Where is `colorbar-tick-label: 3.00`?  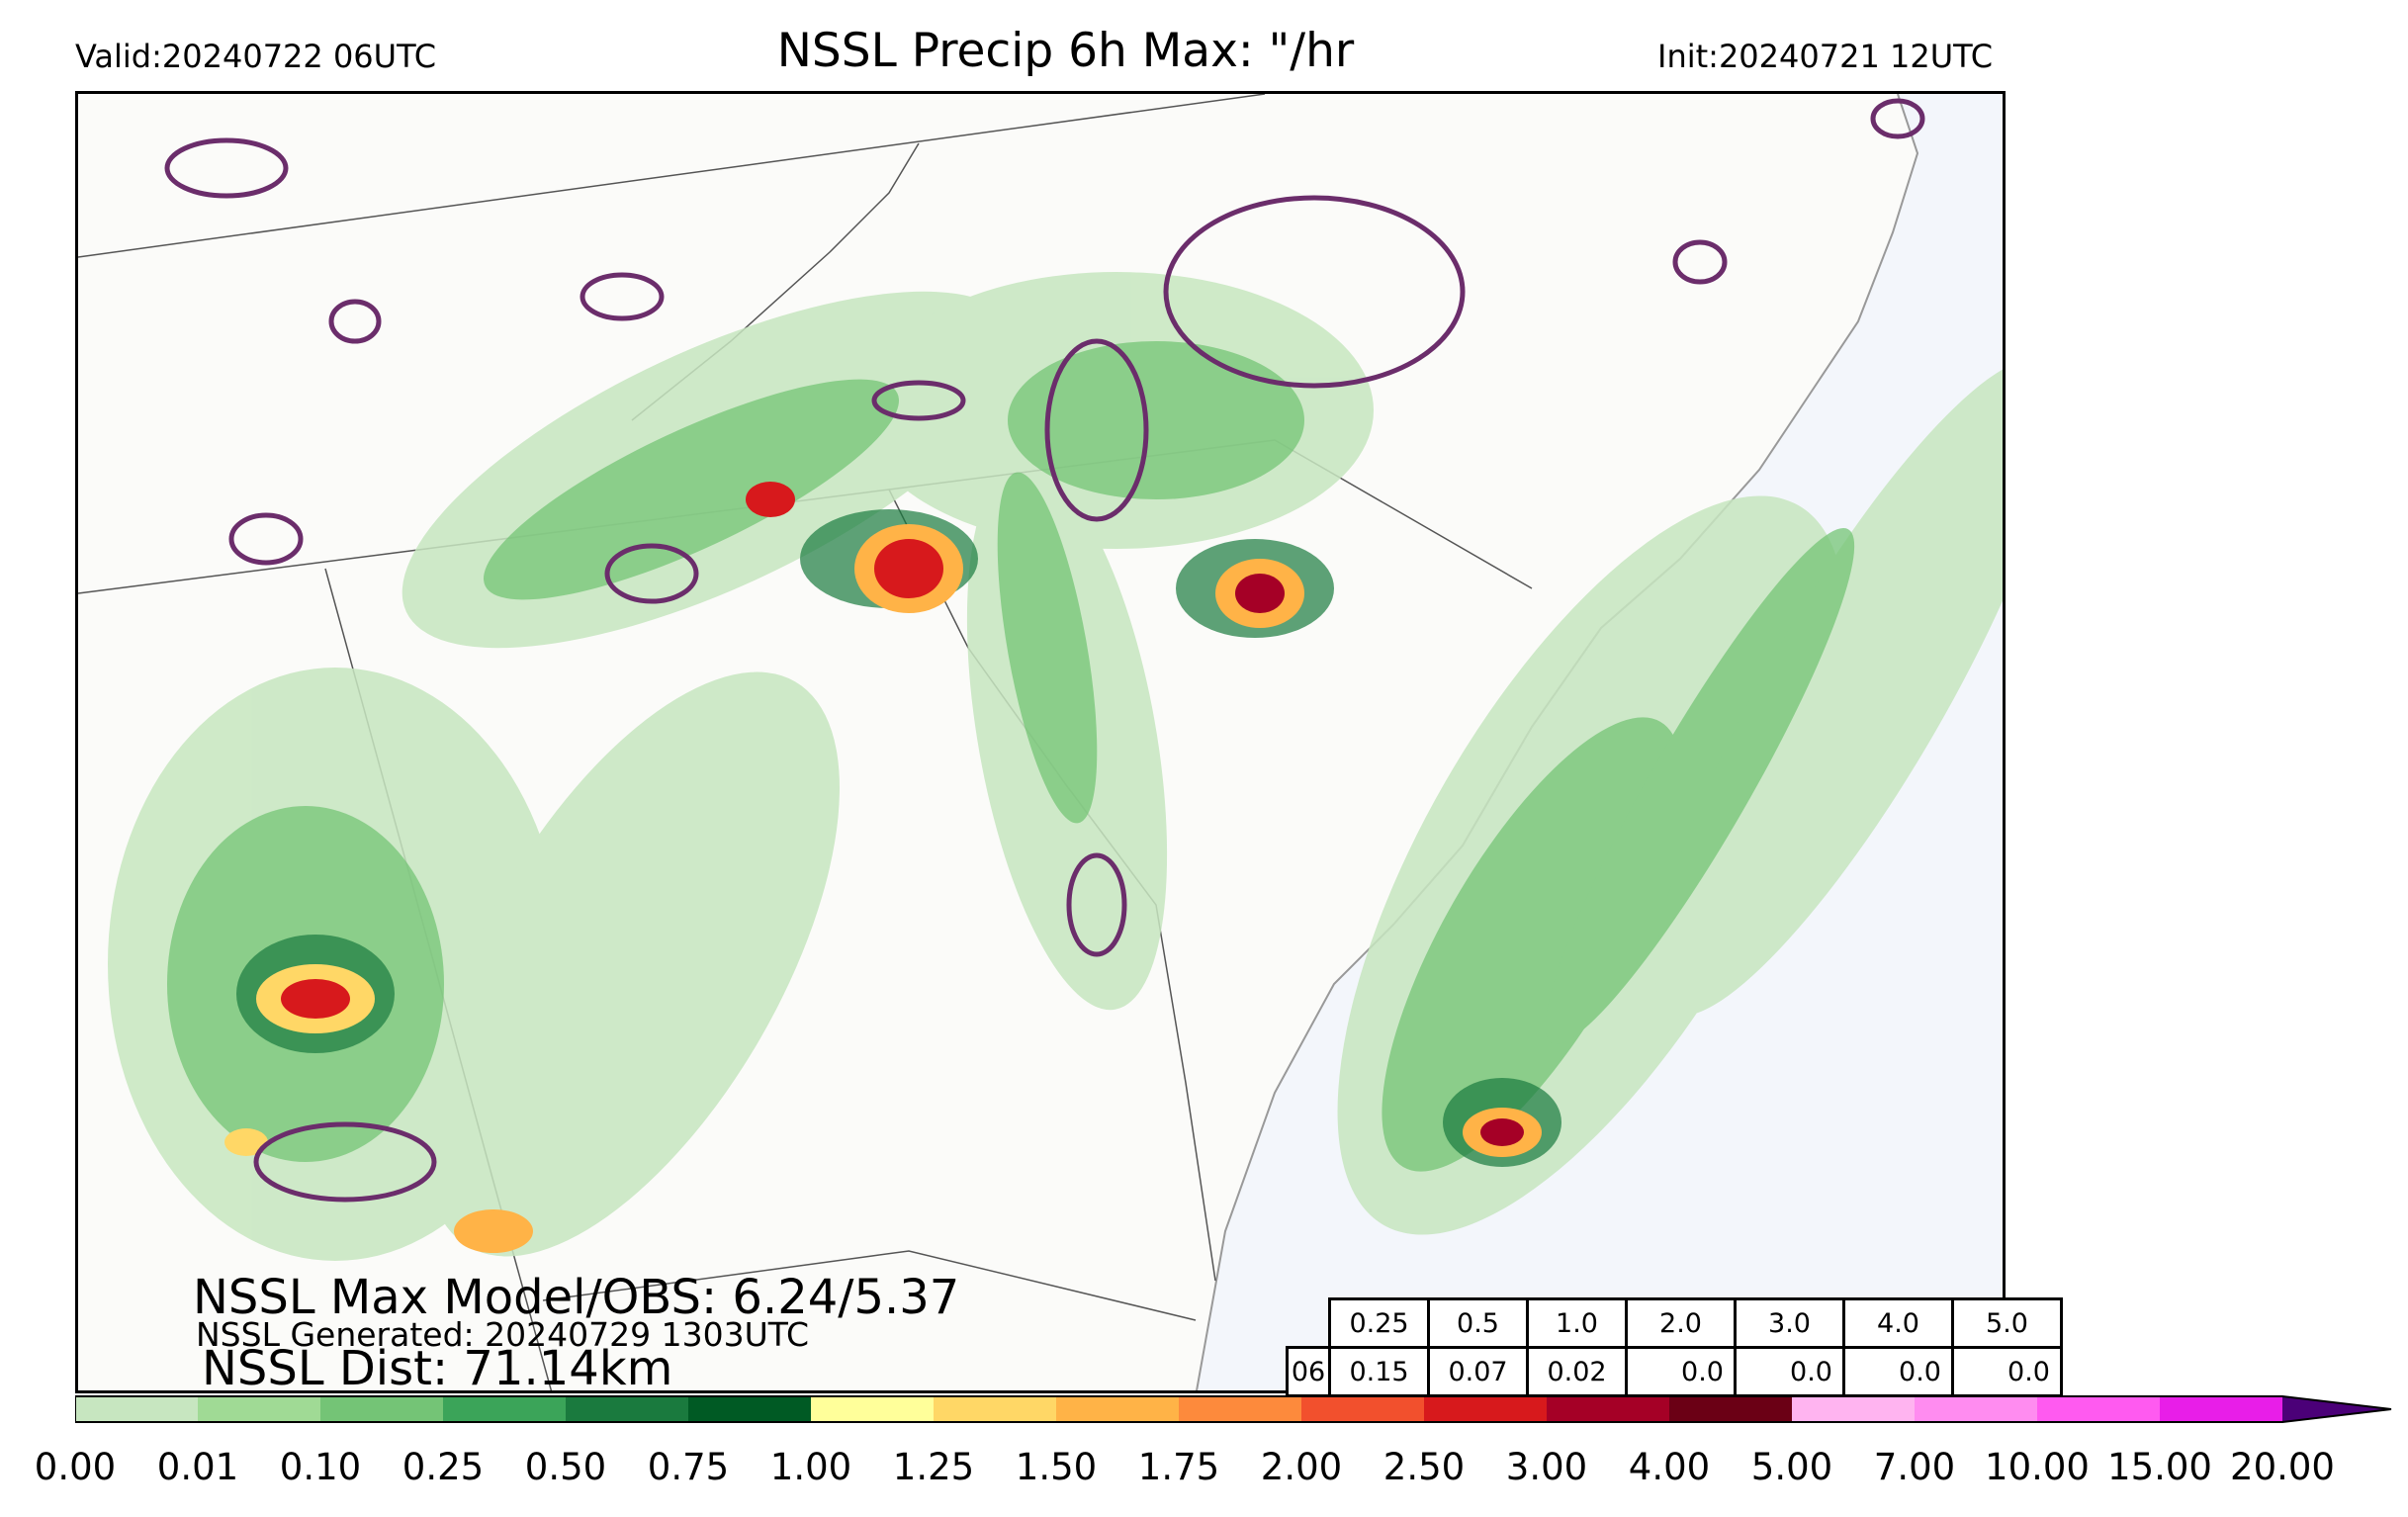 colorbar-tick-label: 3.00 is located at coordinates (1546, 1467).